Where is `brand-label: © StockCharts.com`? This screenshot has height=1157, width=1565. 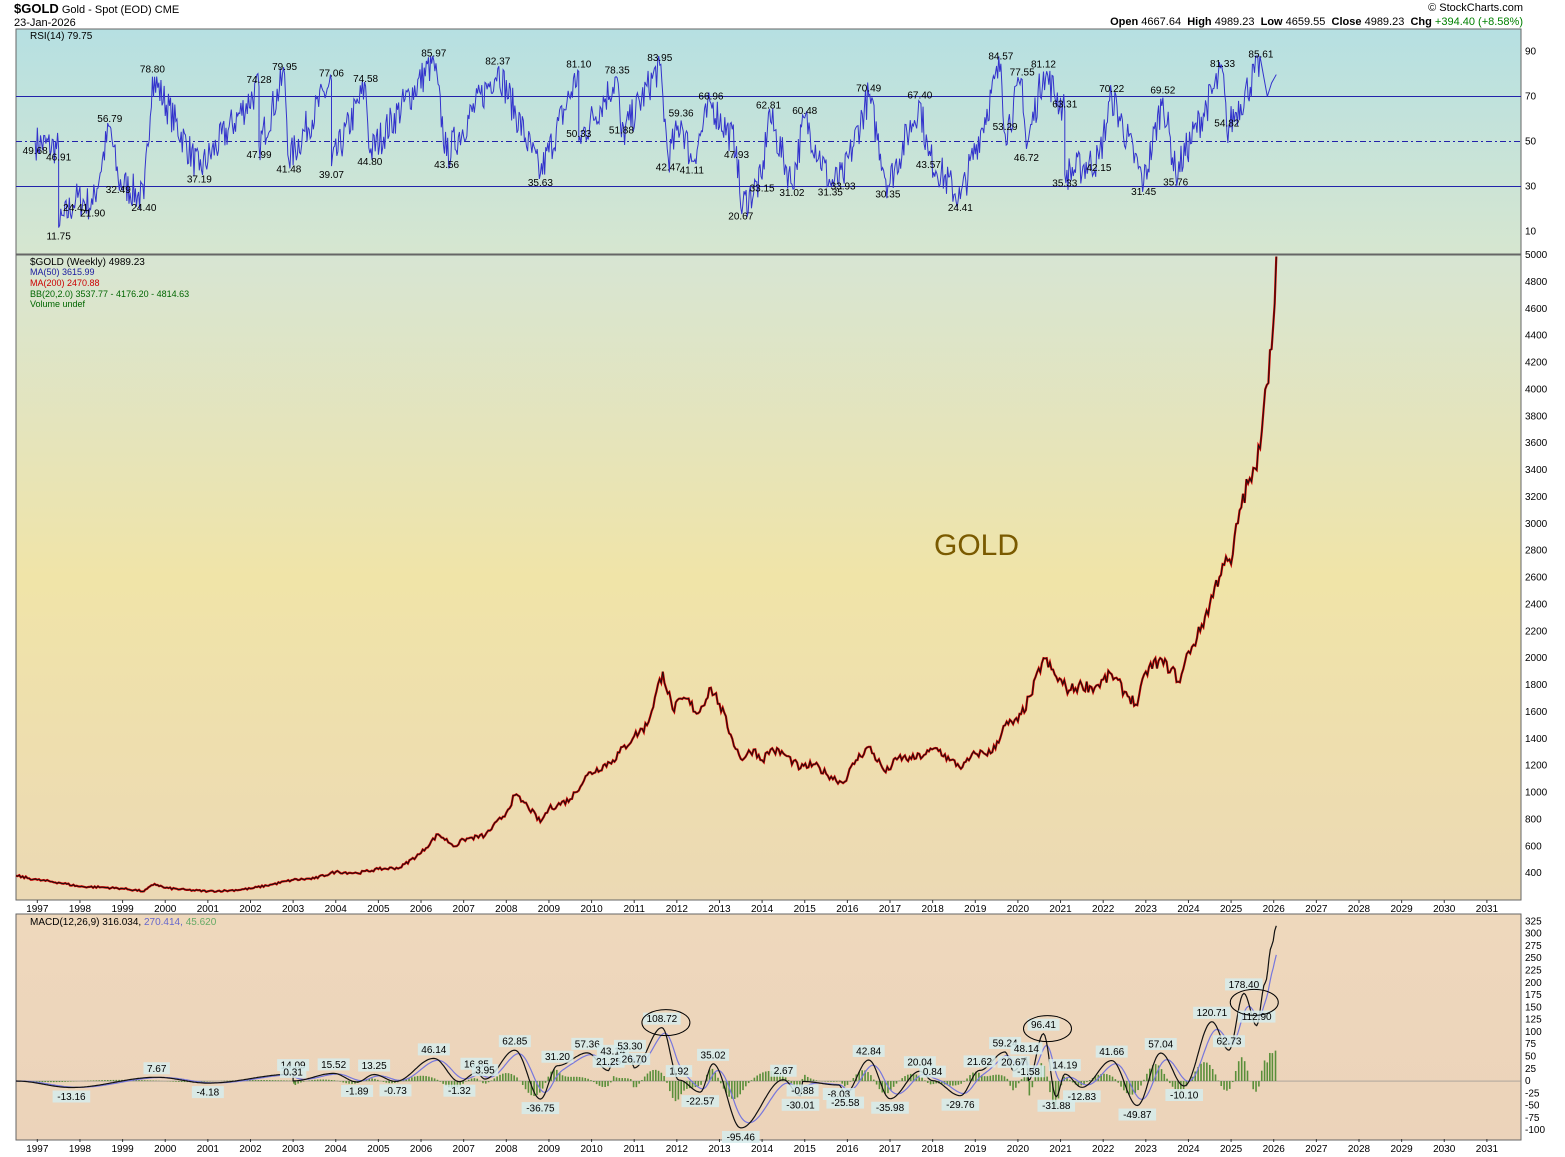
brand-label: © StockCharts.com is located at coordinates (1475, 8).